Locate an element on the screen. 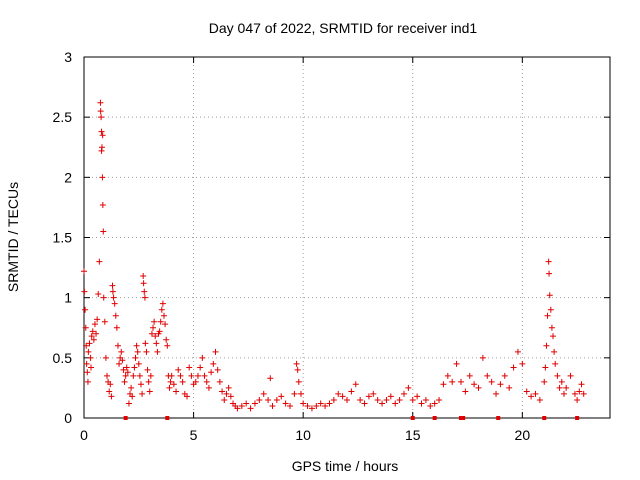 This screenshot has height=480, width=640. x-axis-title: GPS time / hours is located at coordinates (345, 466).